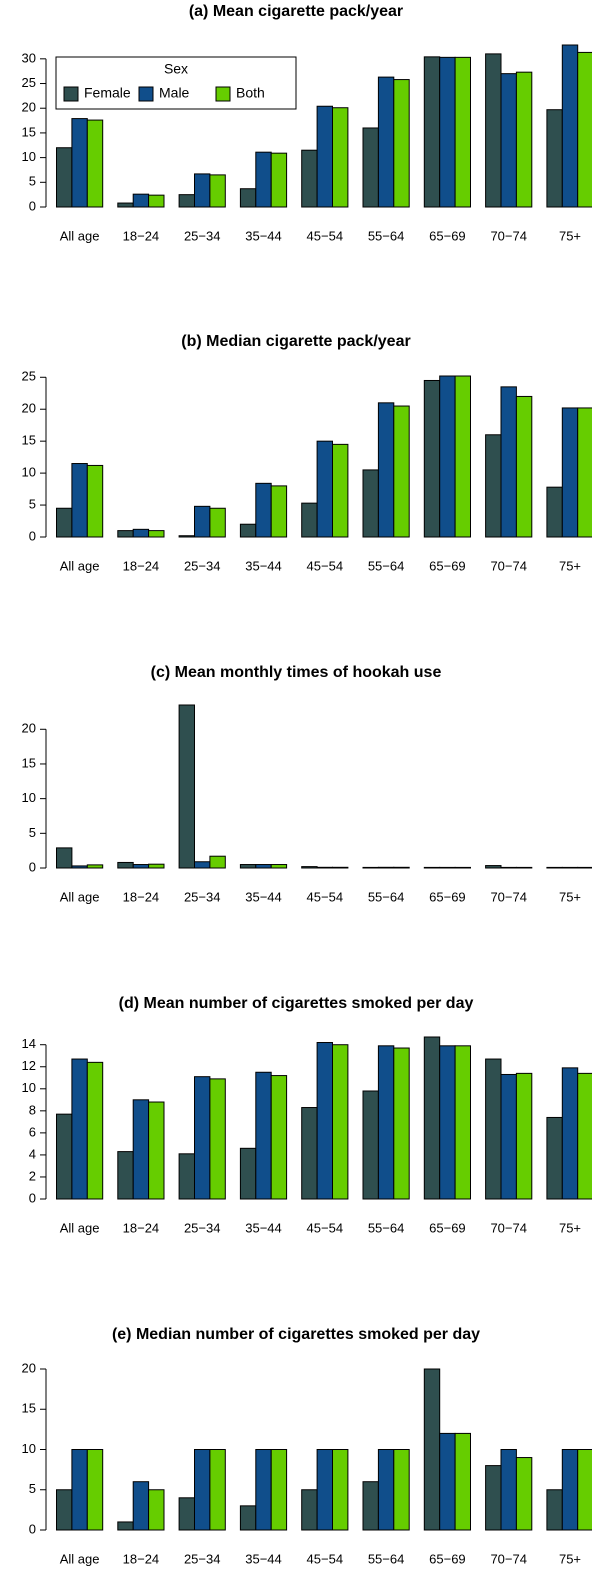 The width and height of the screenshot is (592, 1570). Describe the element at coordinates (32, 503) in the screenshot. I see `y-tick-label: 5` at that location.